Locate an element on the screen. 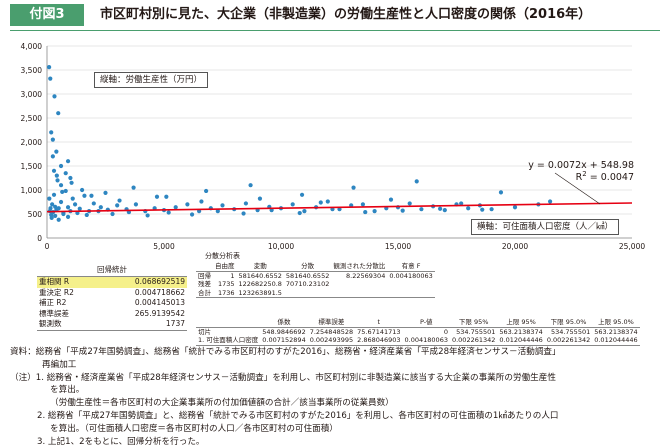 The width and height of the screenshot is (669, 448). stats-value: 0.068692519 is located at coordinates (159, 281).